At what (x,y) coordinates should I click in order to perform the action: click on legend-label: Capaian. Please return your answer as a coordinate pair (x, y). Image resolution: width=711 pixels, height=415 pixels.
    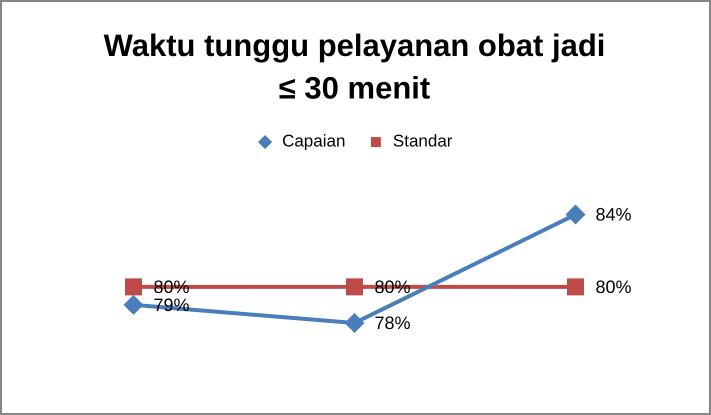
    Looking at the image, I should click on (314, 141).